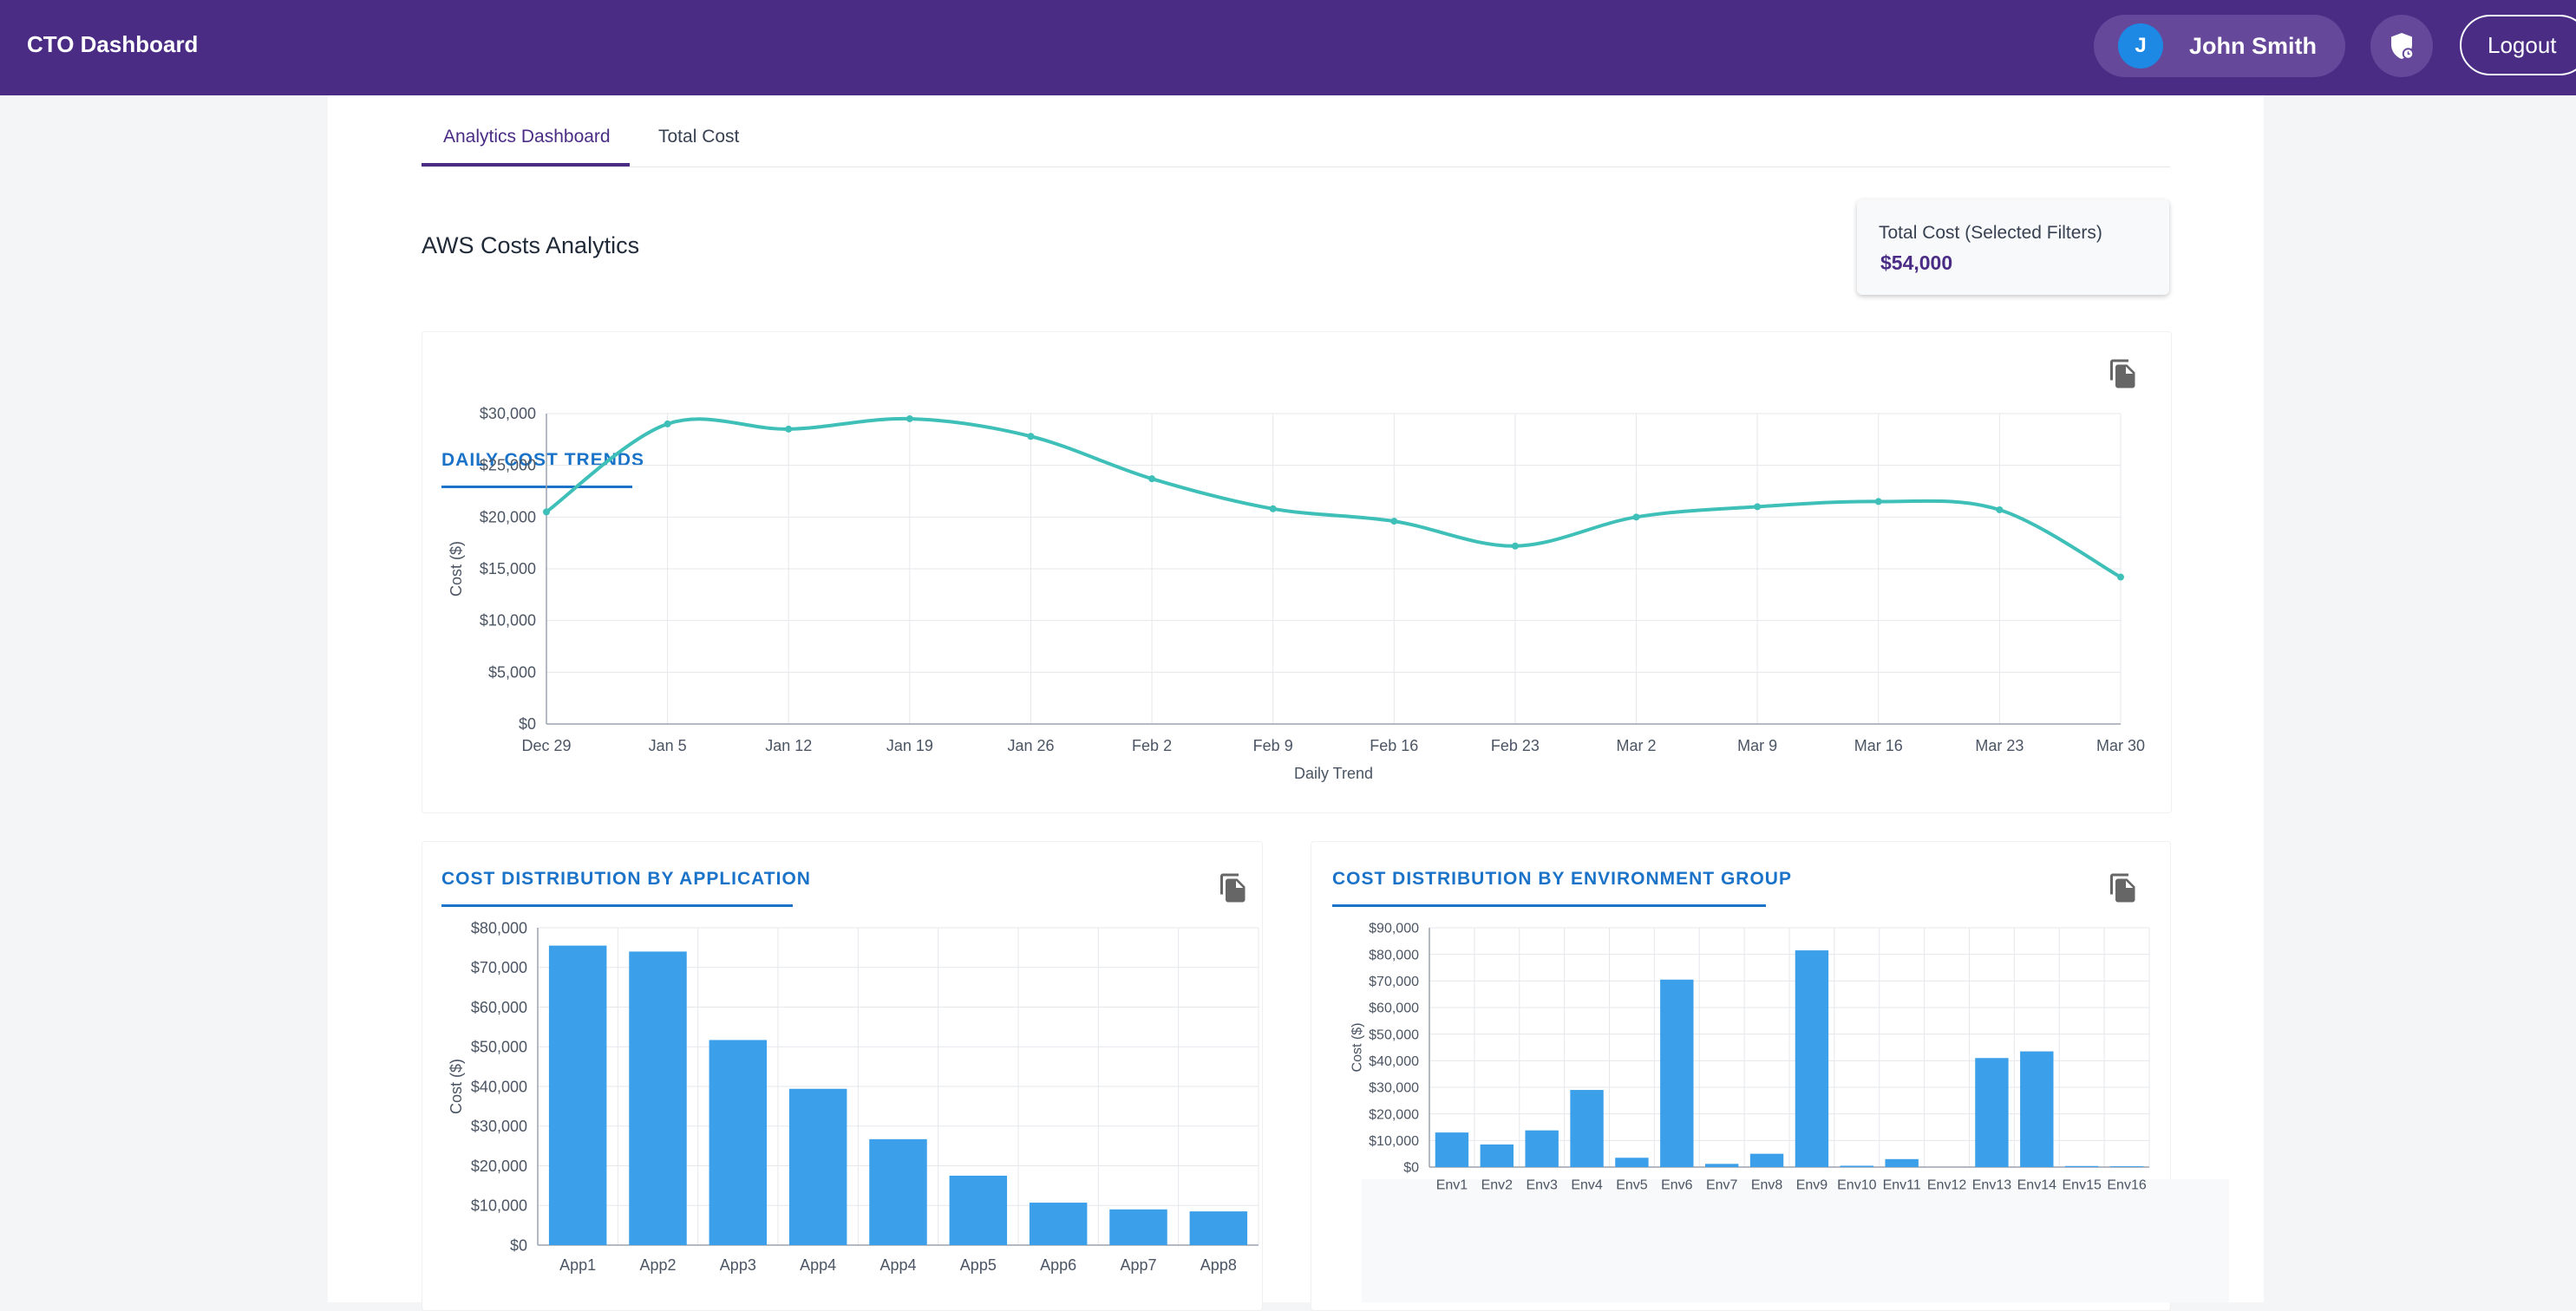 The height and width of the screenshot is (1311, 2576). I want to click on tab-total-cost: Total Cost, so click(699, 137).